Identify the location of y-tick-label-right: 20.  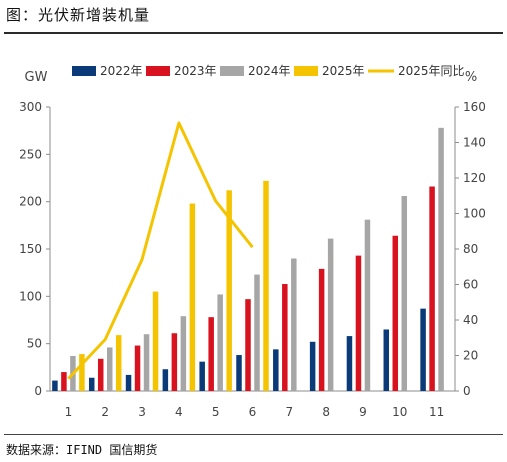
(470, 356).